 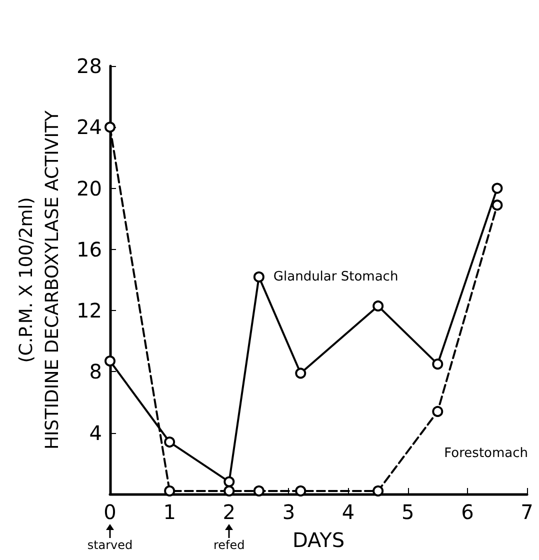 I want to click on y-tick-label: 20, so click(x=89, y=188).